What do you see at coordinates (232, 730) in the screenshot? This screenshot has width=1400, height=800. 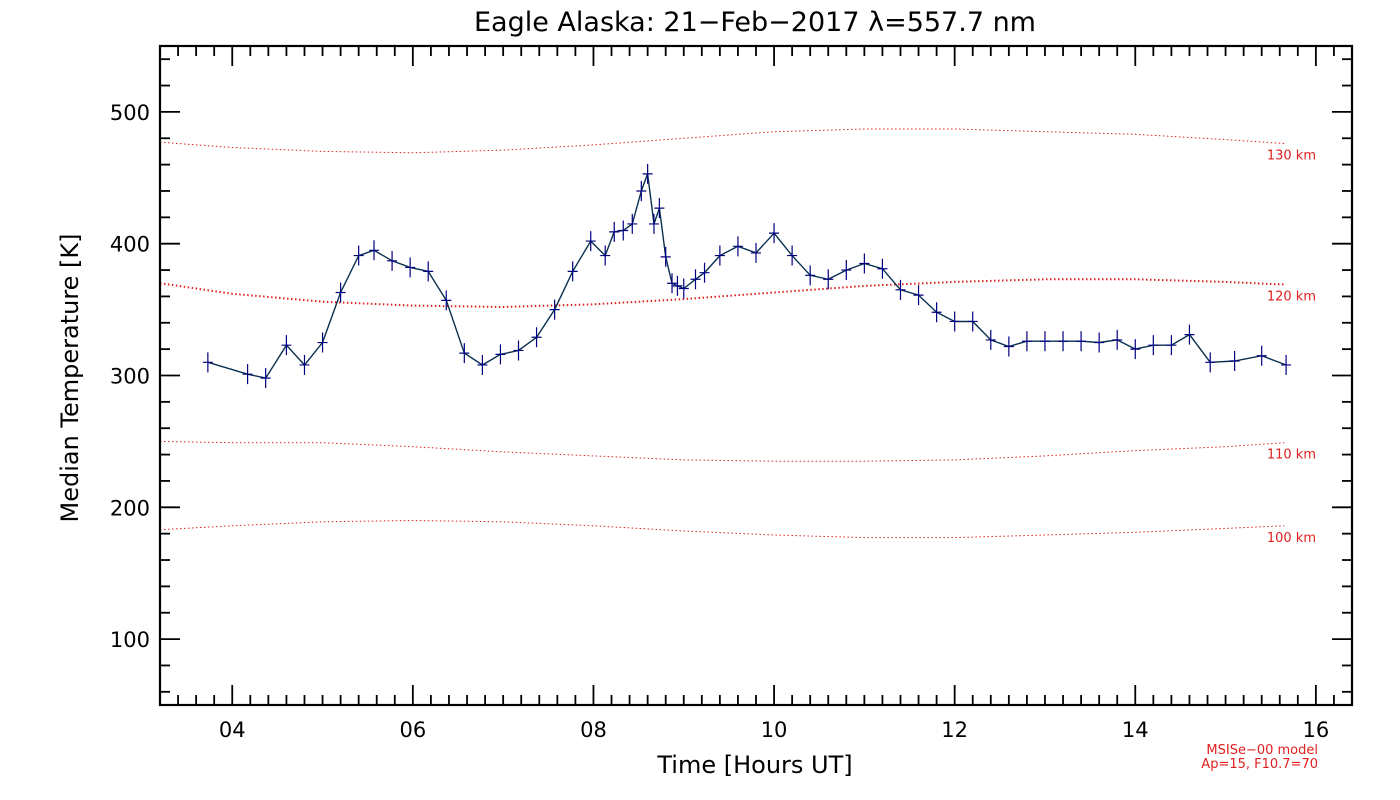 I see `x-tick-label: 04` at bounding box center [232, 730].